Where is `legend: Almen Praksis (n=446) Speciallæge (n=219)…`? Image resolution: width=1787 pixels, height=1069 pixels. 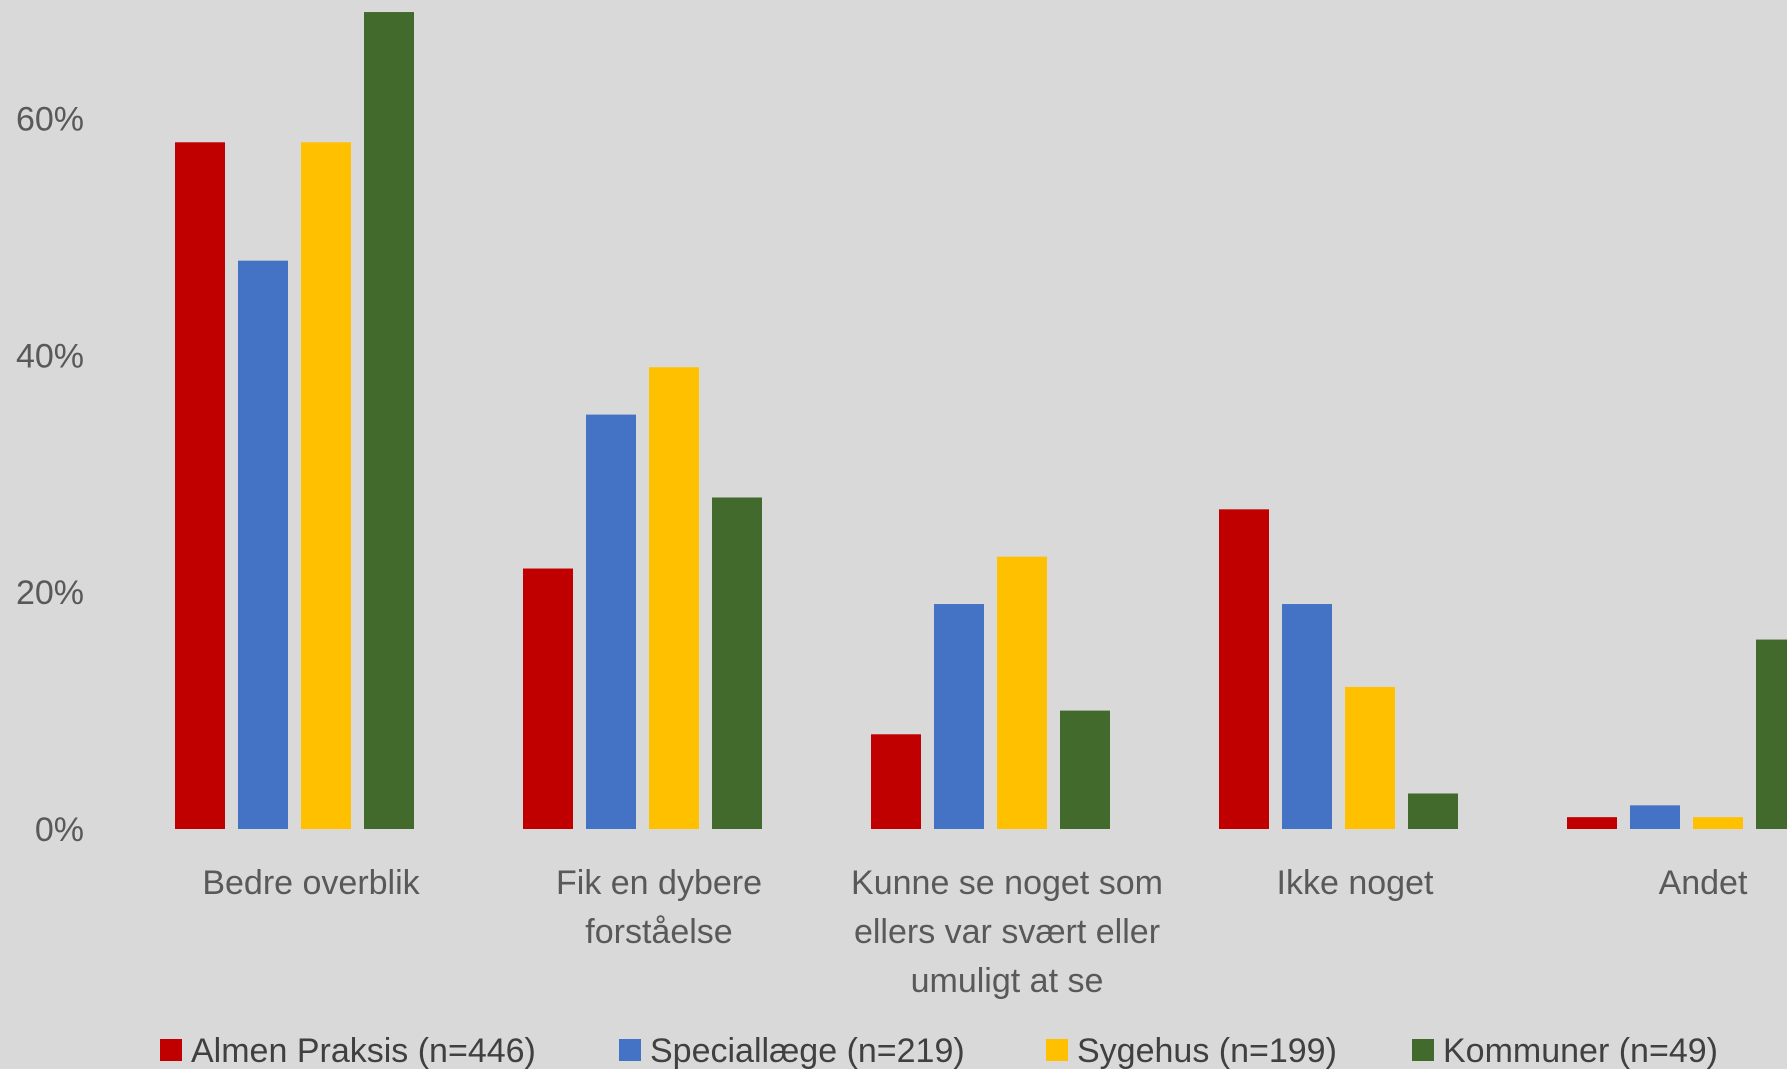
legend: Almen Praksis (n=446) Speciallæge (n=219)… is located at coordinates (939, 1050).